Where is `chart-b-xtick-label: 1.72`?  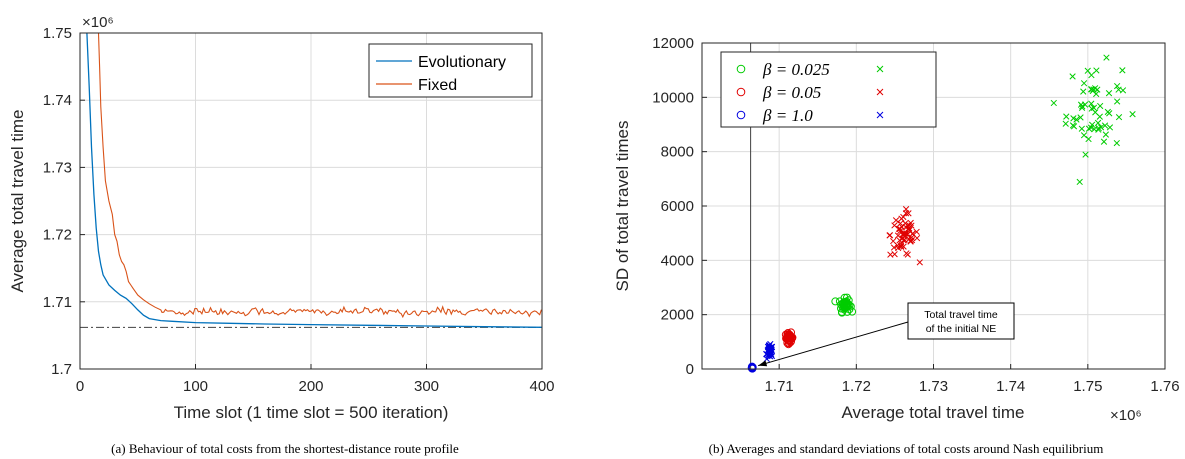
chart-b-xtick-label: 1.72 is located at coordinates (856, 386).